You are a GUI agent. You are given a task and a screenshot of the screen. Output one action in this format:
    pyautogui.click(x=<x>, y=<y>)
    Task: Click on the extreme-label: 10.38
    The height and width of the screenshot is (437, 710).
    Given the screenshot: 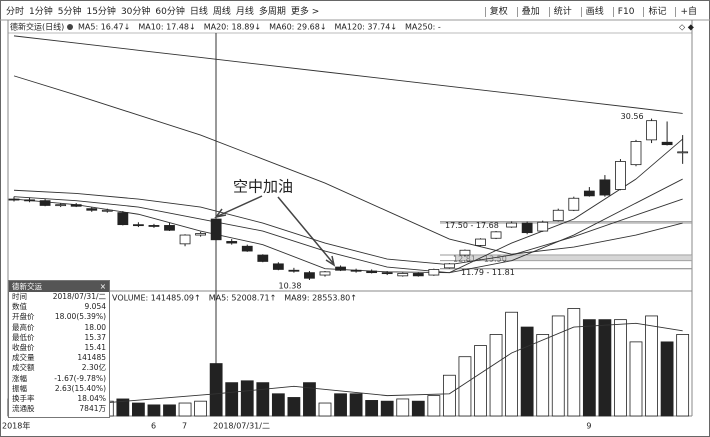 What is the action you would take?
    pyautogui.click(x=290, y=286)
    